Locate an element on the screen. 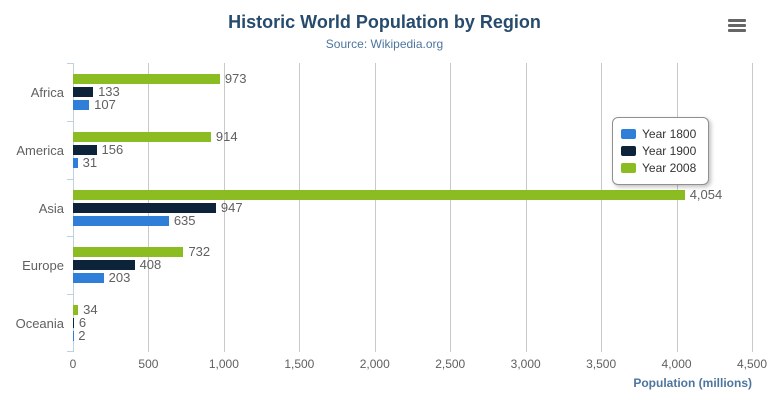  legend-item-label: Year 1900 is located at coordinates (669, 151).